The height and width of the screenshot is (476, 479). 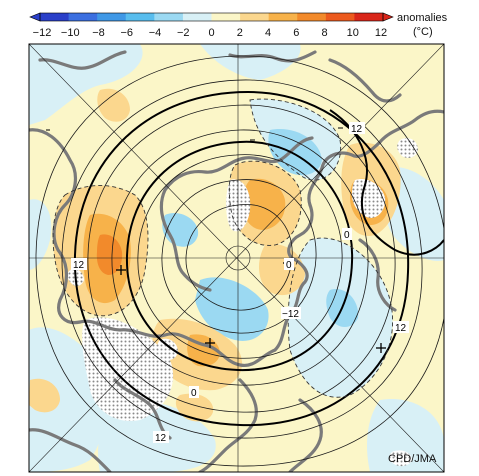 What do you see at coordinates (324, 33) in the screenshot?
I see `color-scale-tick-label: 8` at bounding box center [324, 33].